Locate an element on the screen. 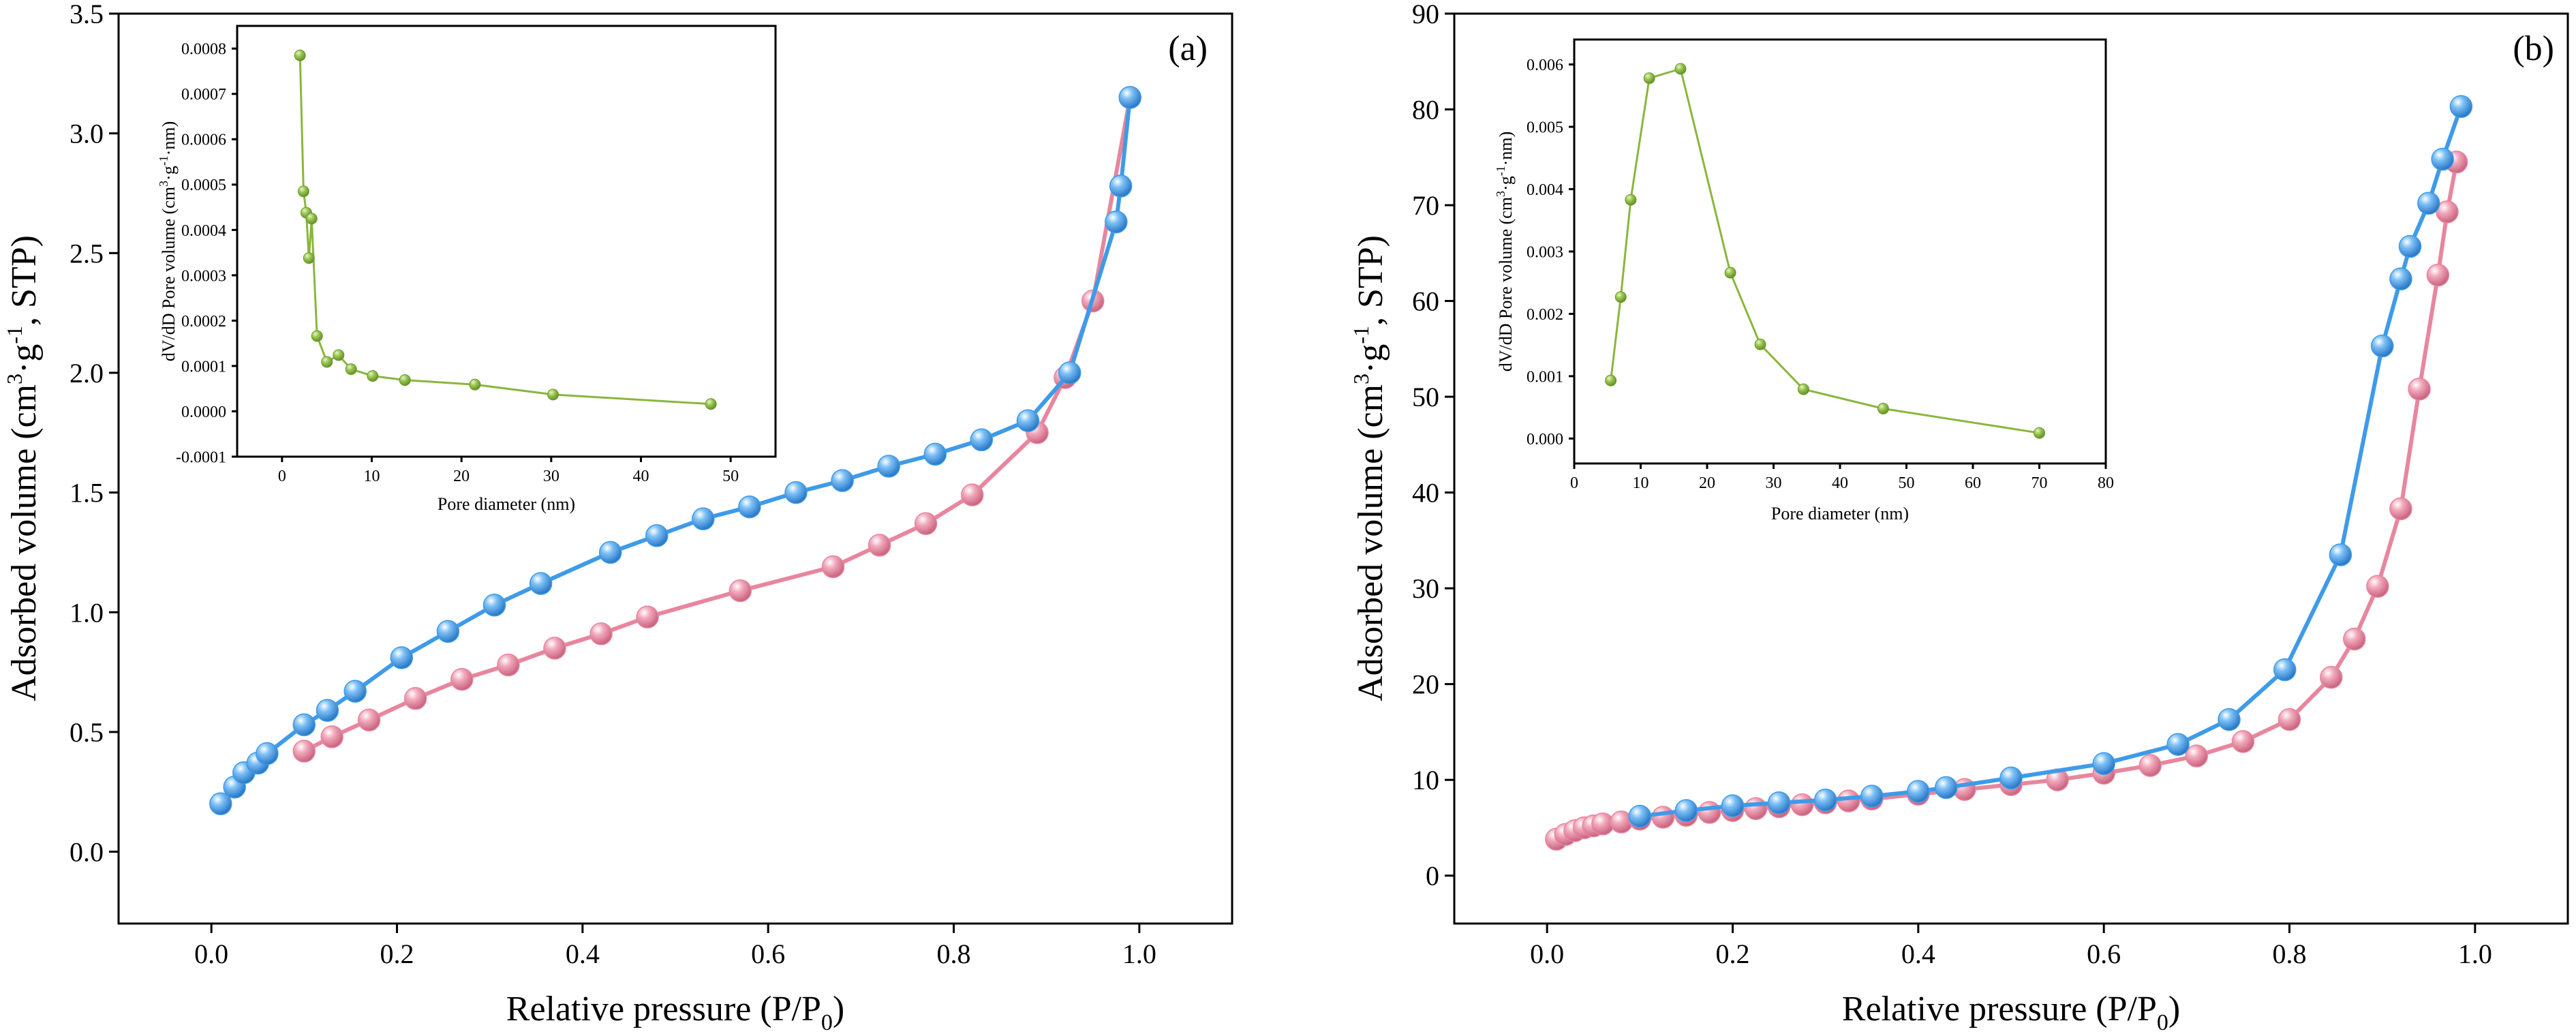 This screenshot has width=2576, height=1036. panel-label: (b) is located at coordinates (2533, 48).